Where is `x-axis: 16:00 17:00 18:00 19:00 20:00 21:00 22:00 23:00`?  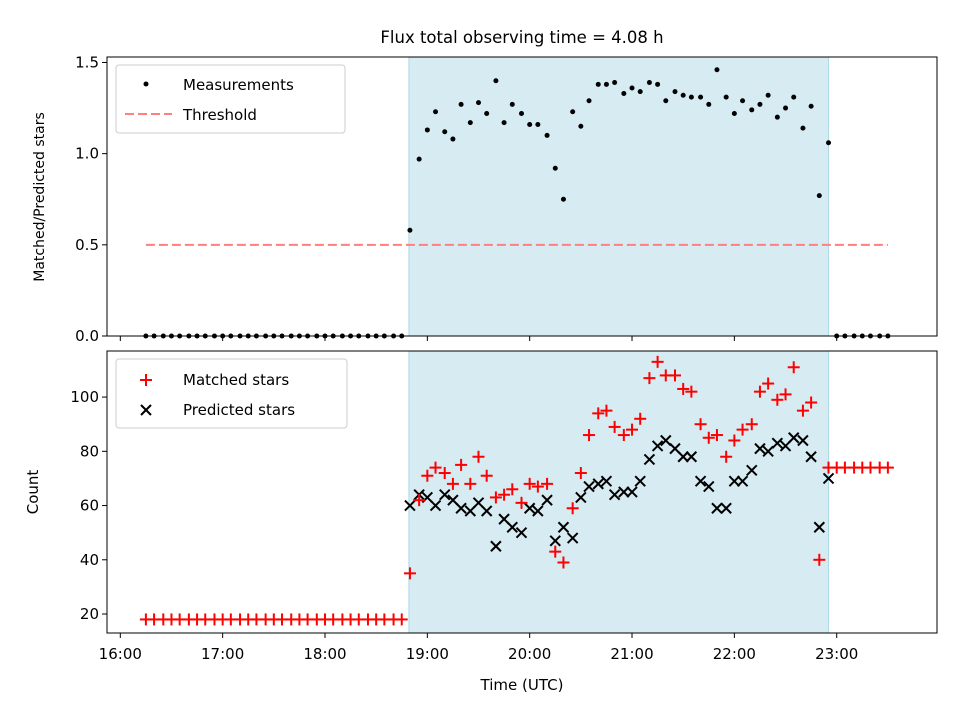
x-axis: 16:00 17:00 18:00 19:00 20:00 21:00 22:00 23:00 is located at coordinates (478, 648).